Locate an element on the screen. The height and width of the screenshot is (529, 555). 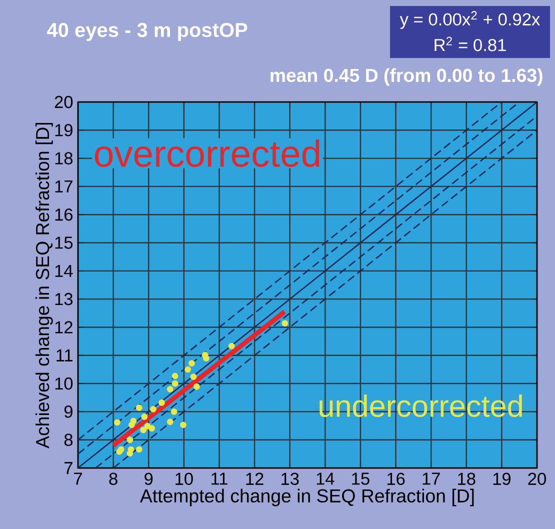
y-tick-label: 14 is located at coordinates (64, 270).